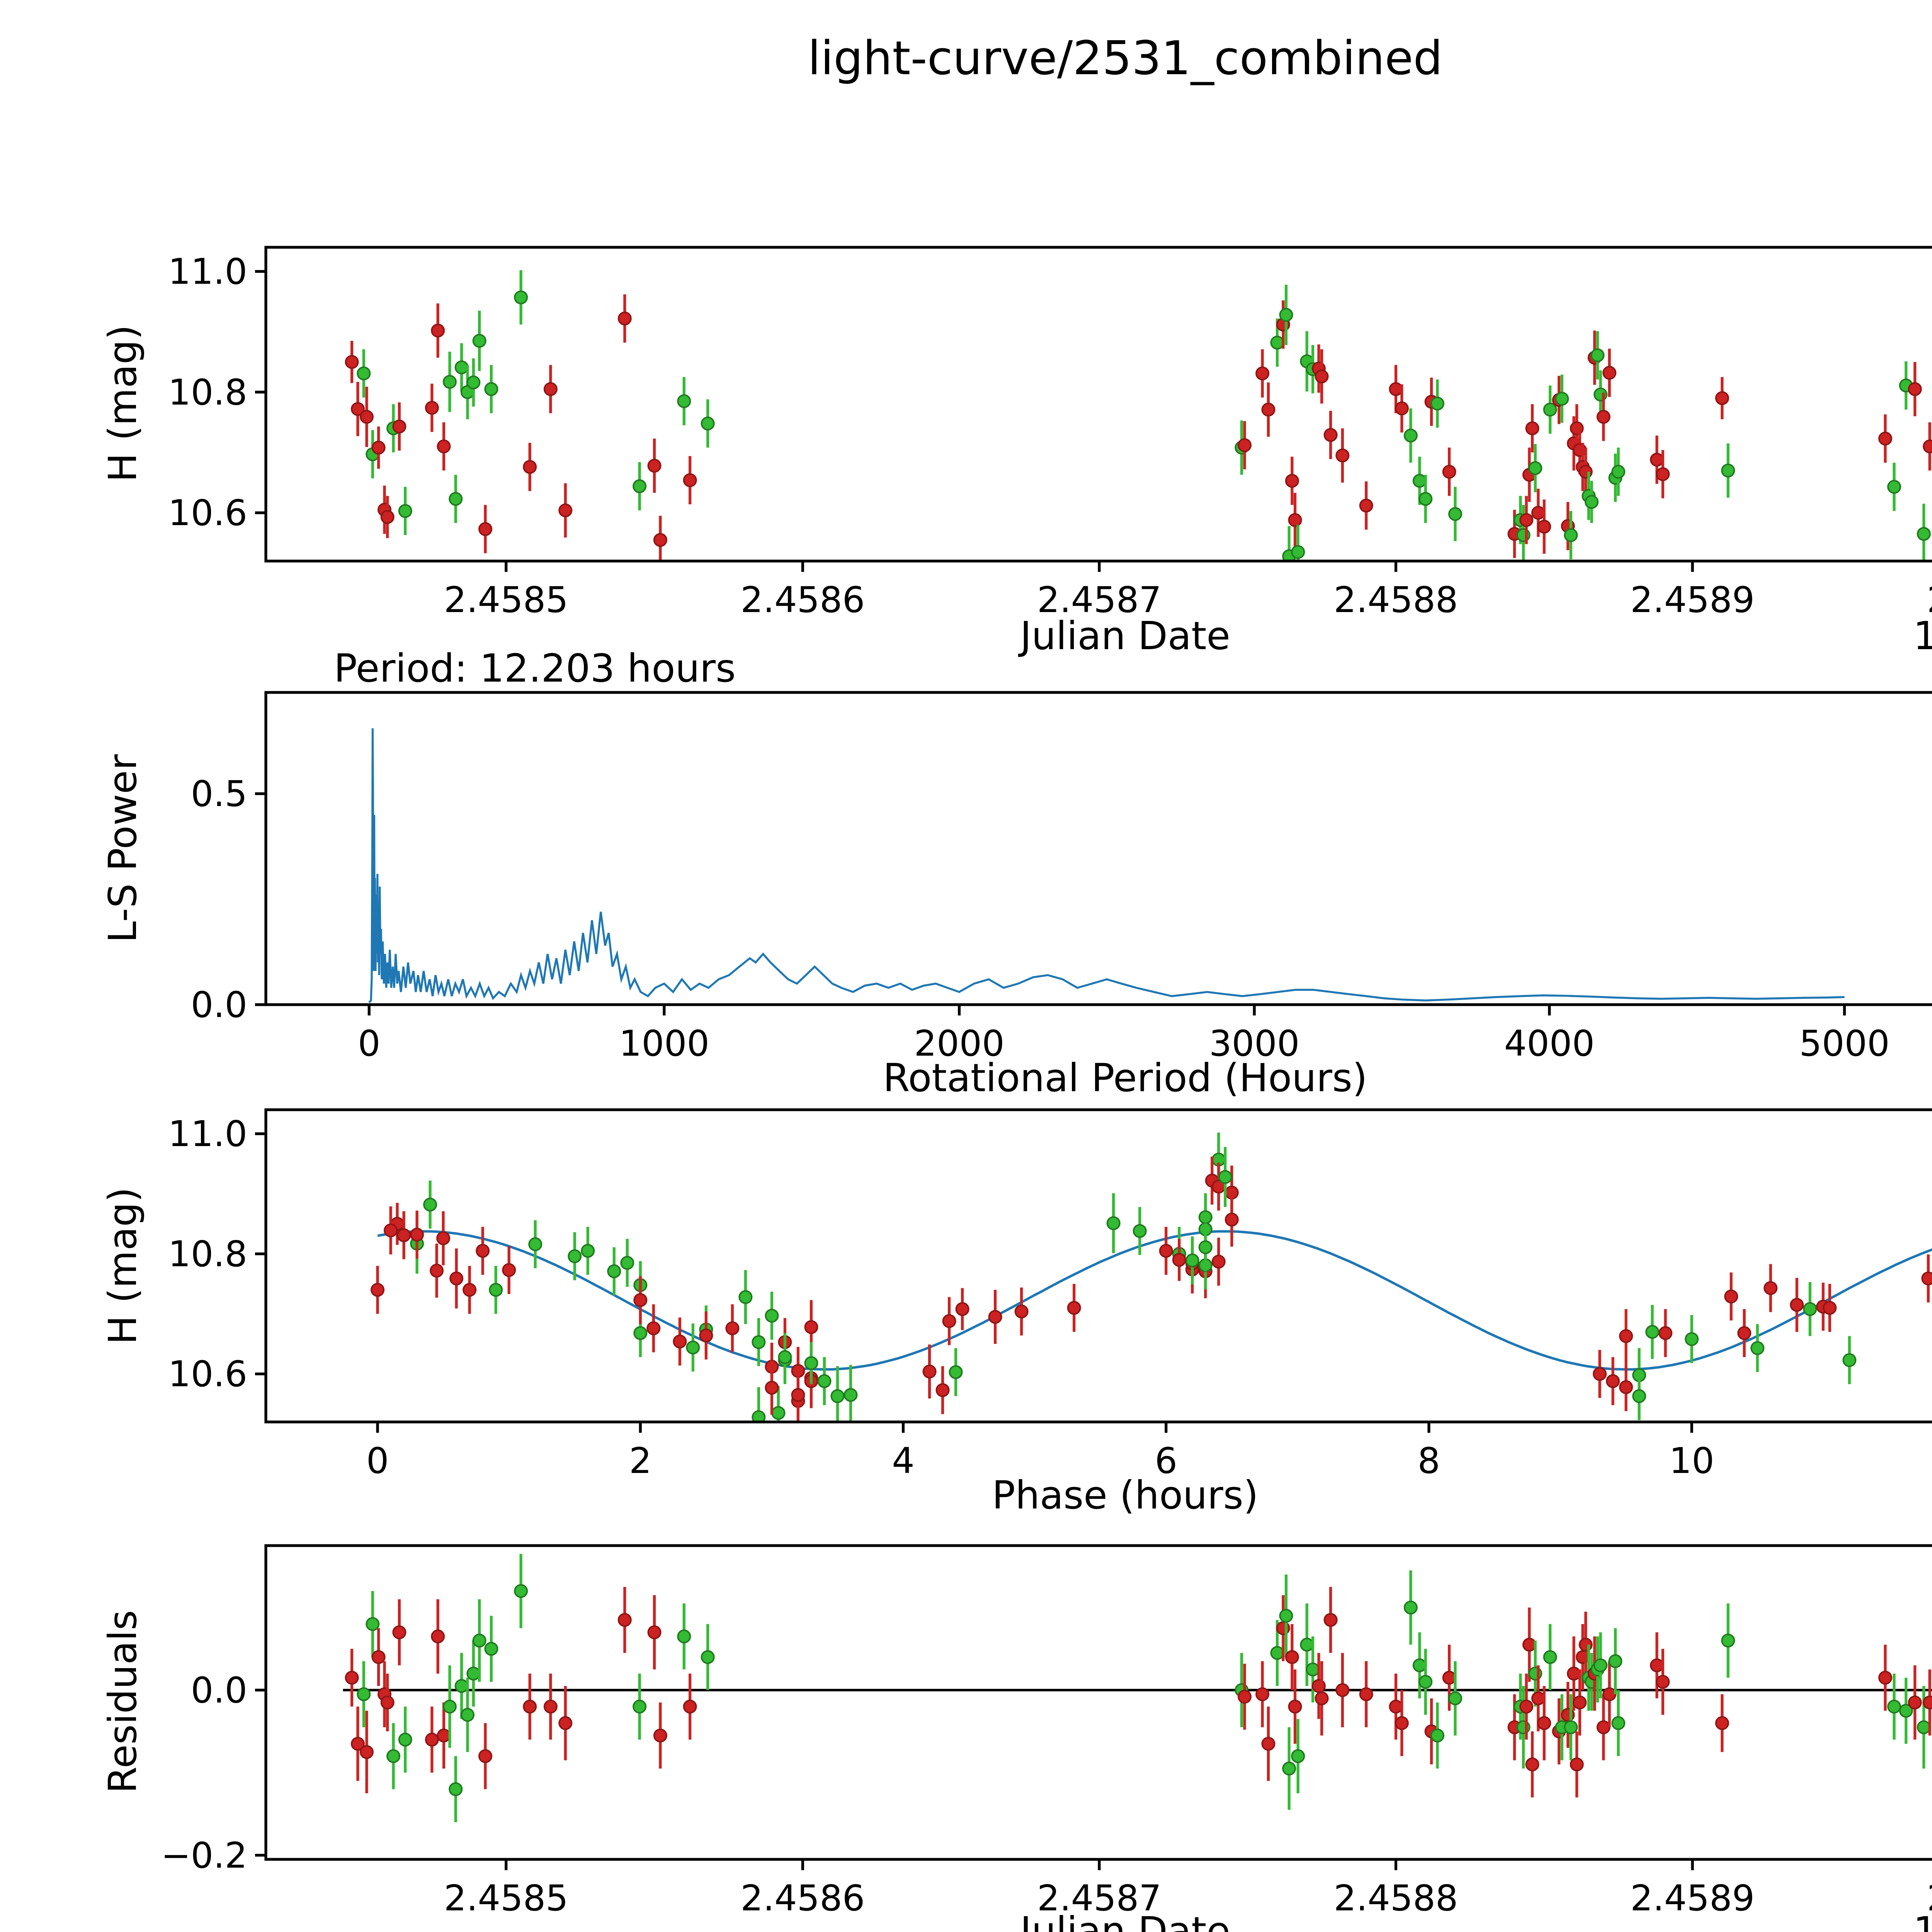  I want to click on periodogram-title: Period: 12.203 hours, so click(535, 669).